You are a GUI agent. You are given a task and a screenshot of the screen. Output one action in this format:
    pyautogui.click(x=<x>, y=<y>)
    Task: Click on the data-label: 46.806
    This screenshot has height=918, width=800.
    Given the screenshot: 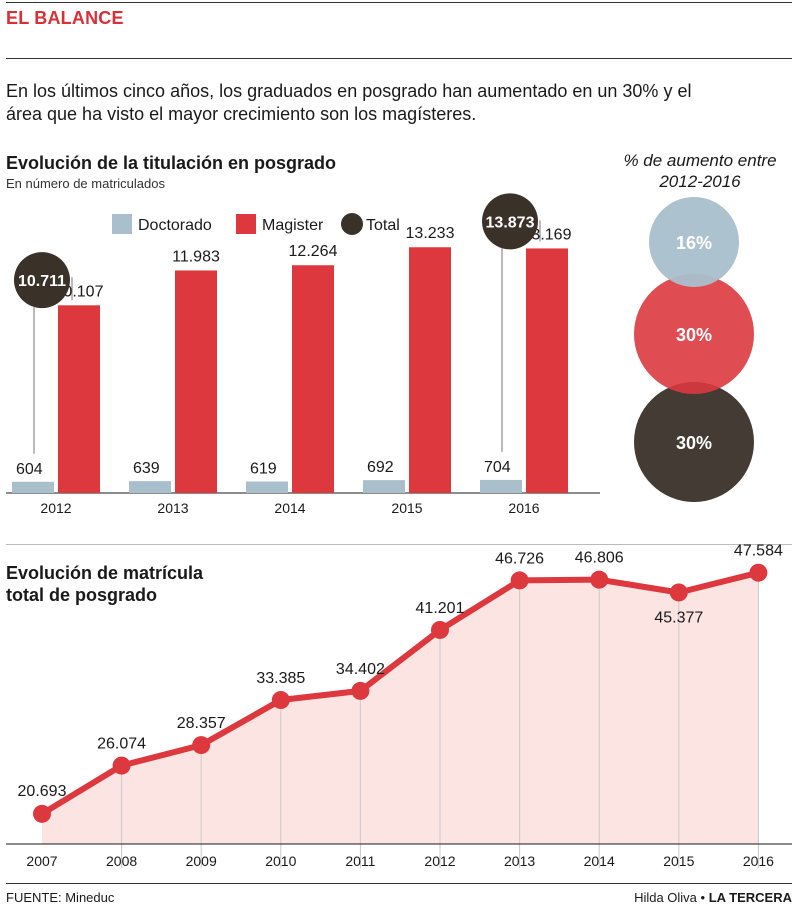 What is the action you would take?
    pyautogui.click(x=599, y=558)
    